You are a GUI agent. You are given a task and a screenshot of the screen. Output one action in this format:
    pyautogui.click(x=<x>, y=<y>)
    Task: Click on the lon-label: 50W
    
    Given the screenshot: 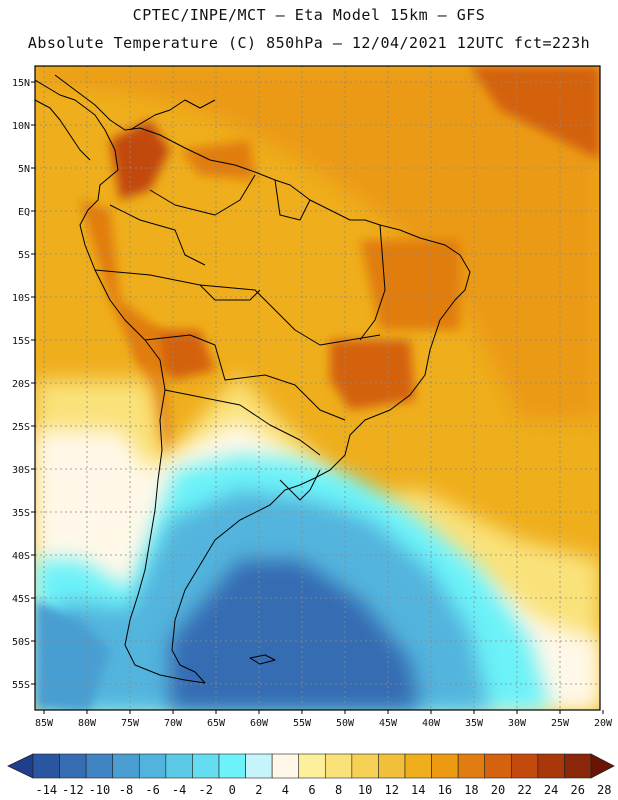 What is the action you would take?
    pyautogui.click(x=345, y=723)
    